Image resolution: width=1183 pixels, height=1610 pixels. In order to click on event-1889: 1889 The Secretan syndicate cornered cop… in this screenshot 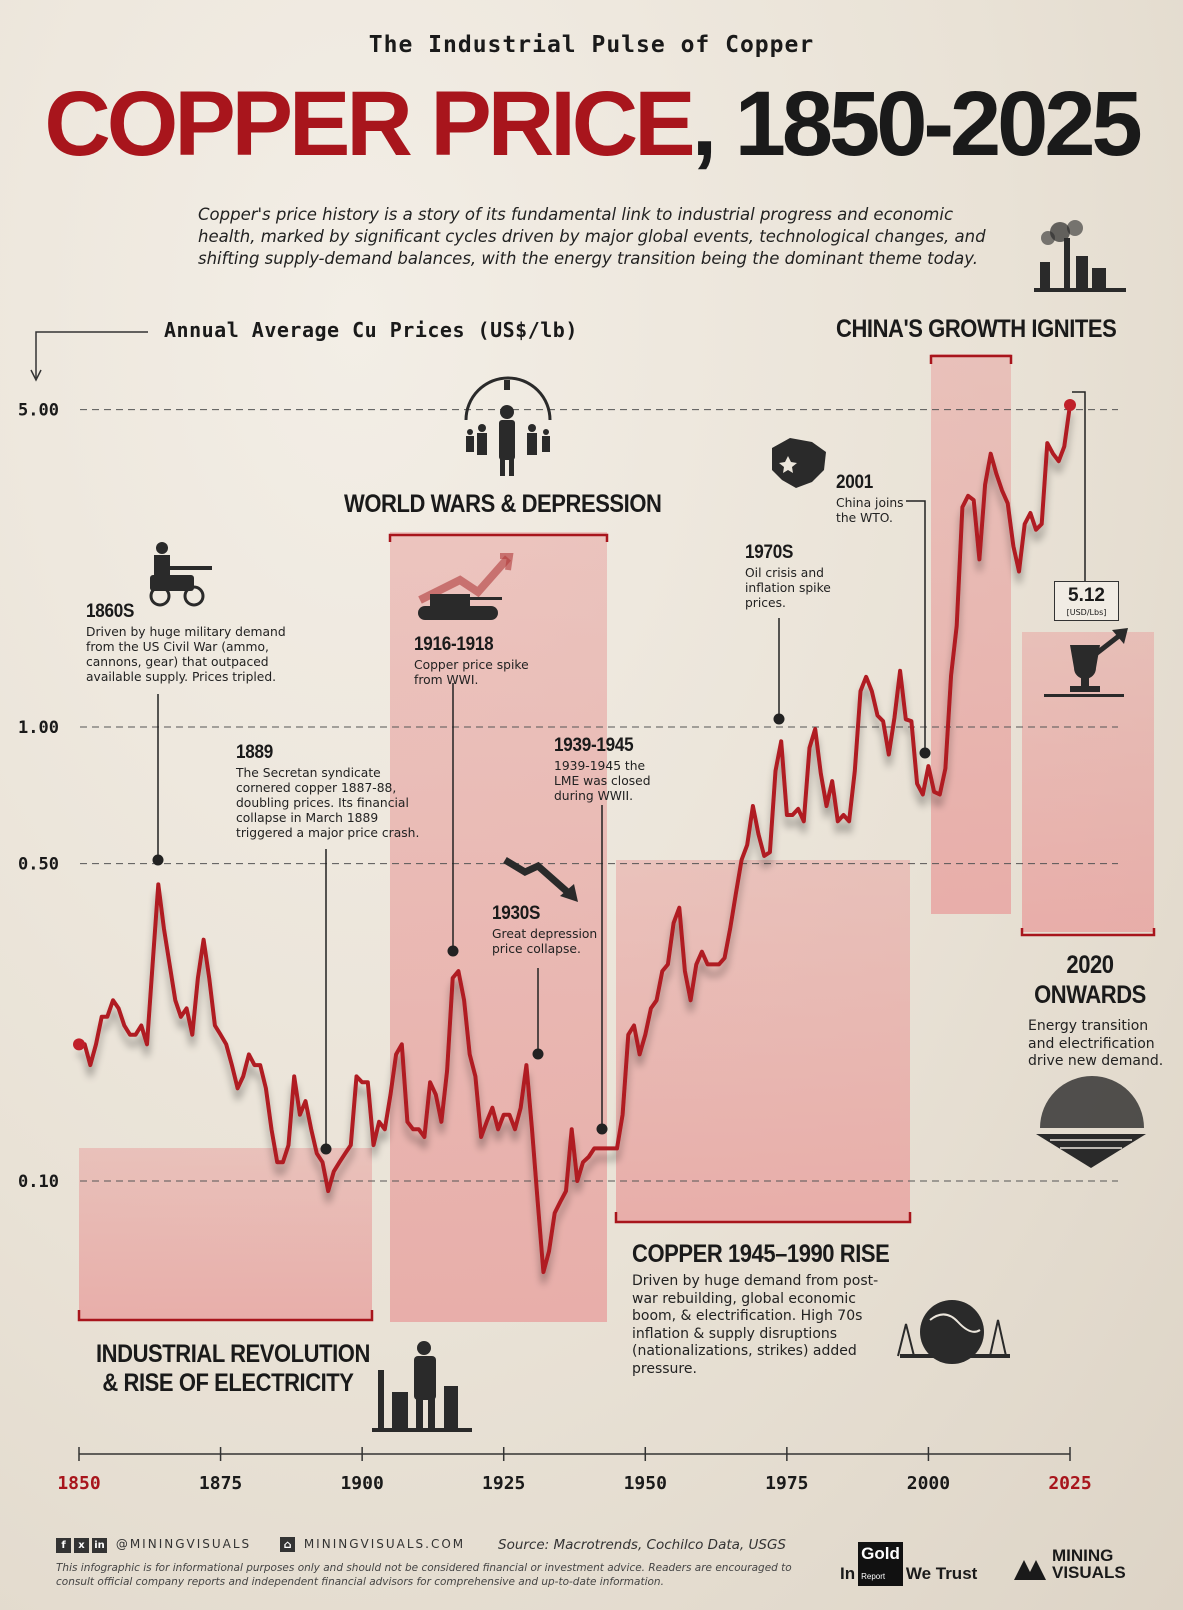, I will do `click(331, 791)`.